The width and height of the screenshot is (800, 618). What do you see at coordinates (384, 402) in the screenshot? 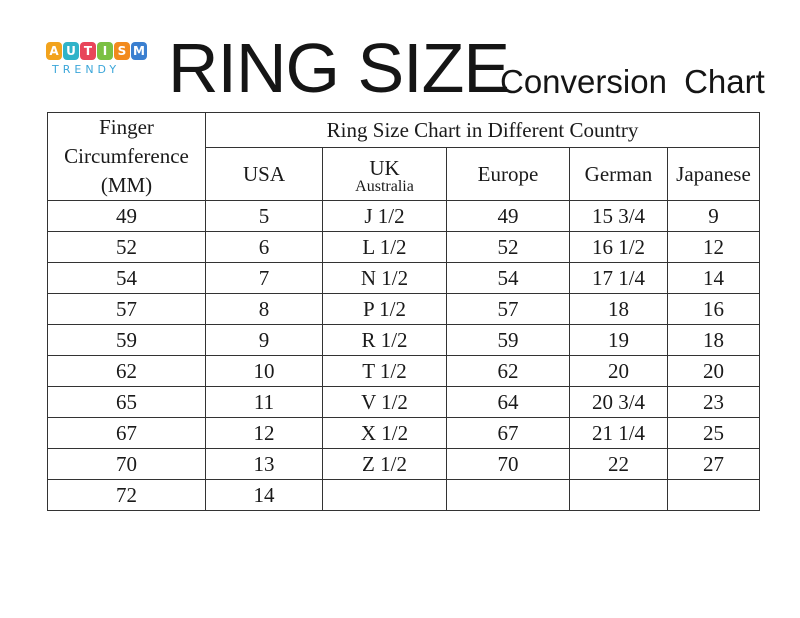
I see `cell-uk: V 1/2` at bounding box center [384, 402].